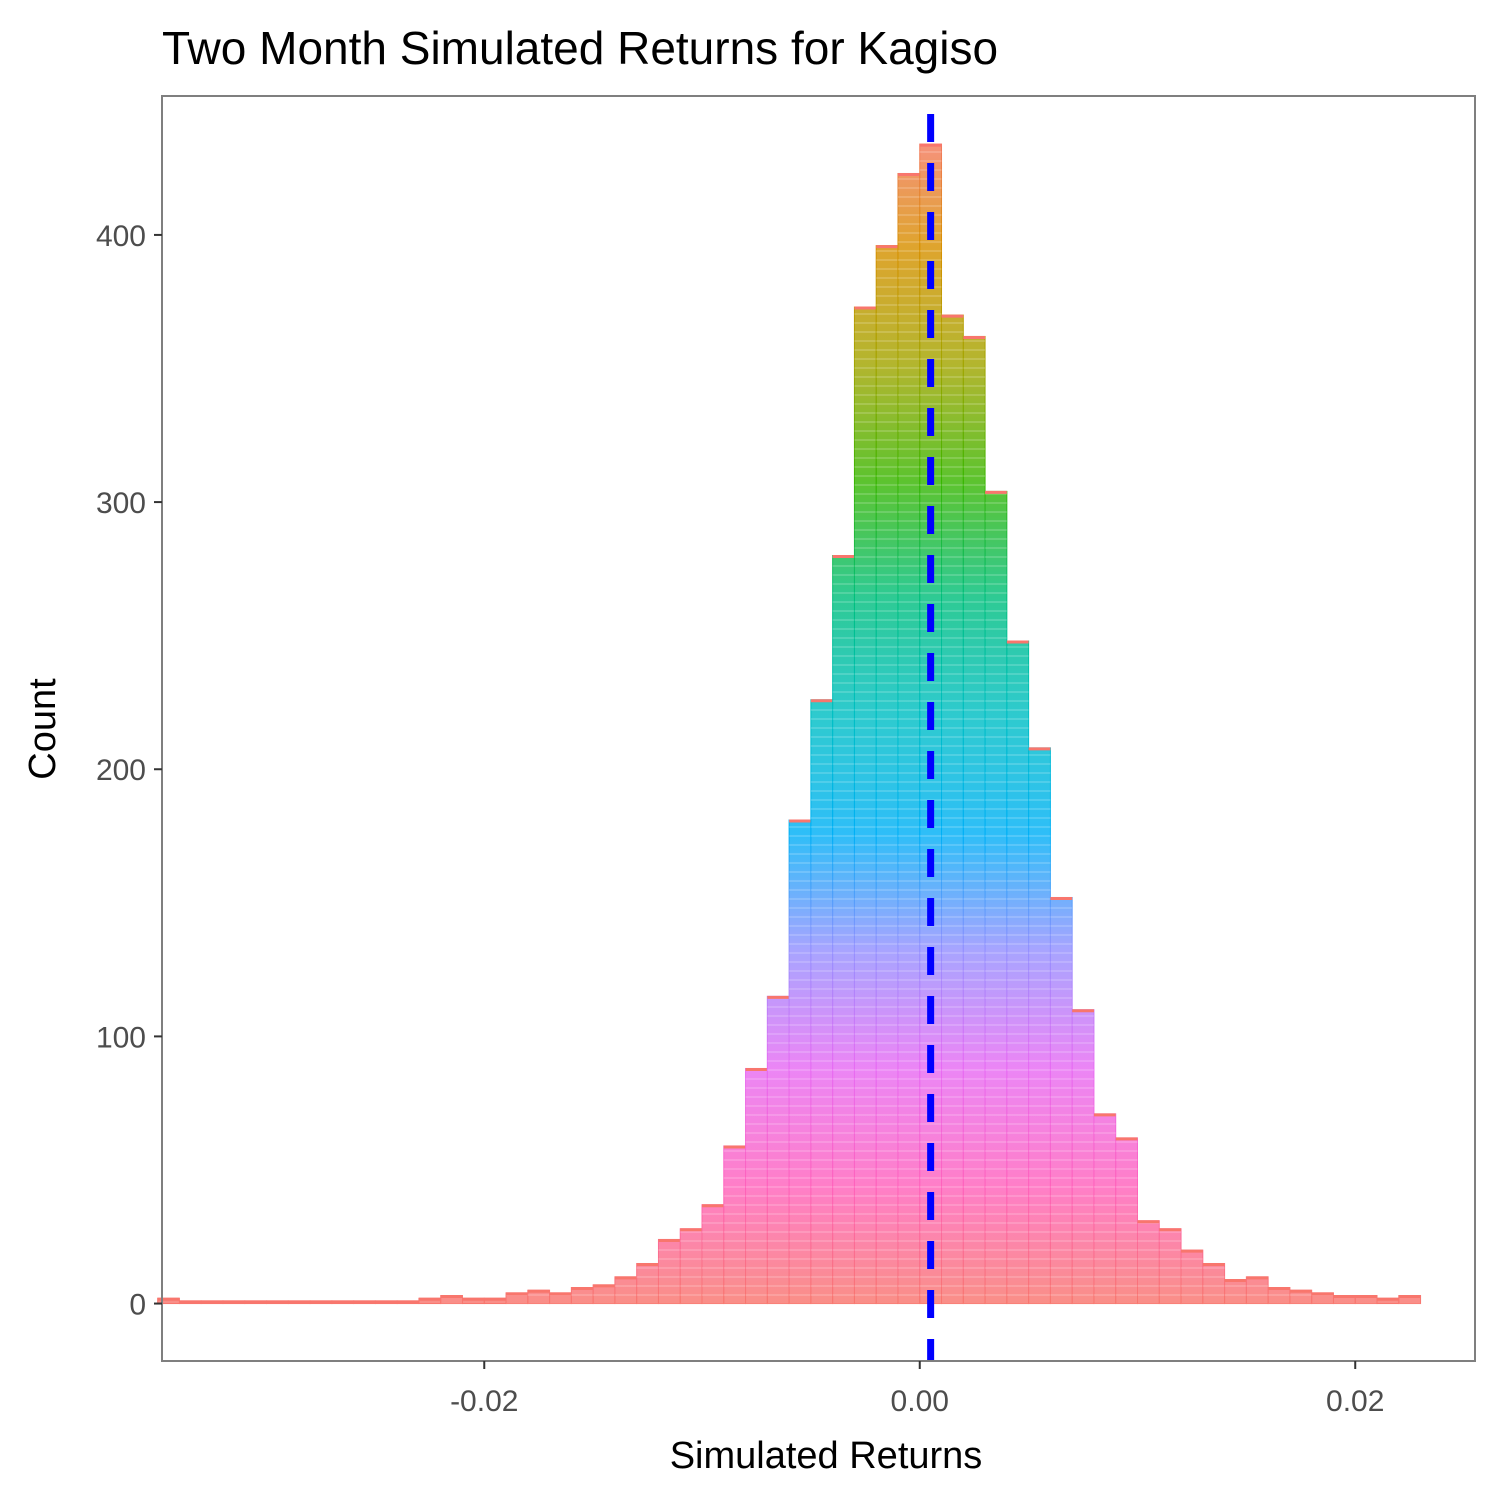  What do you see at coordinates (121, 503) in the screenshot?
I see `y-tick-label: 300` at bounding box center [121, 503].